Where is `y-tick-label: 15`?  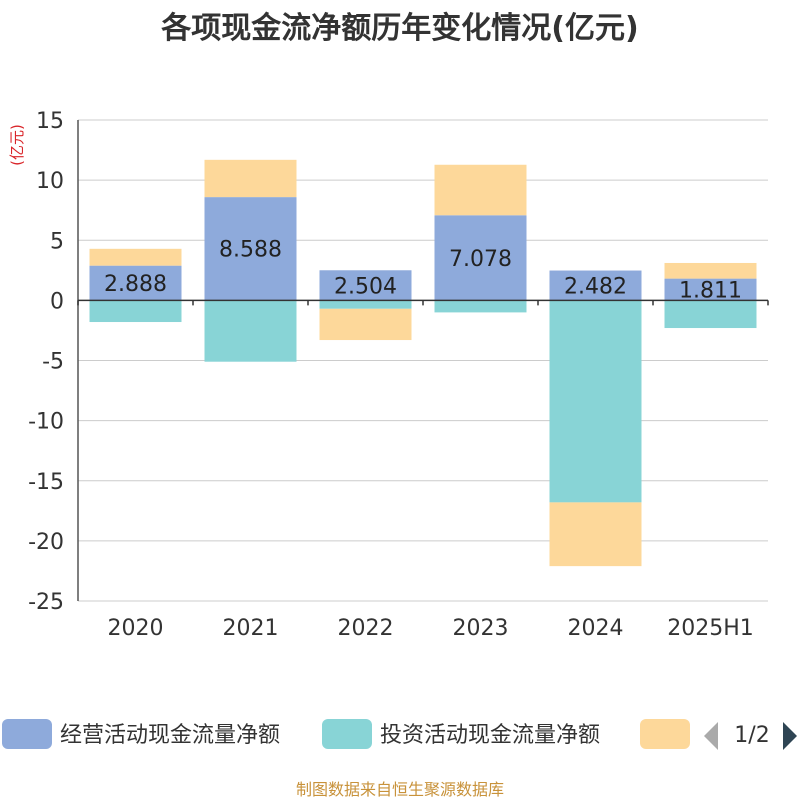 y-tick-label: 15 is located at coordinates (50, 121).